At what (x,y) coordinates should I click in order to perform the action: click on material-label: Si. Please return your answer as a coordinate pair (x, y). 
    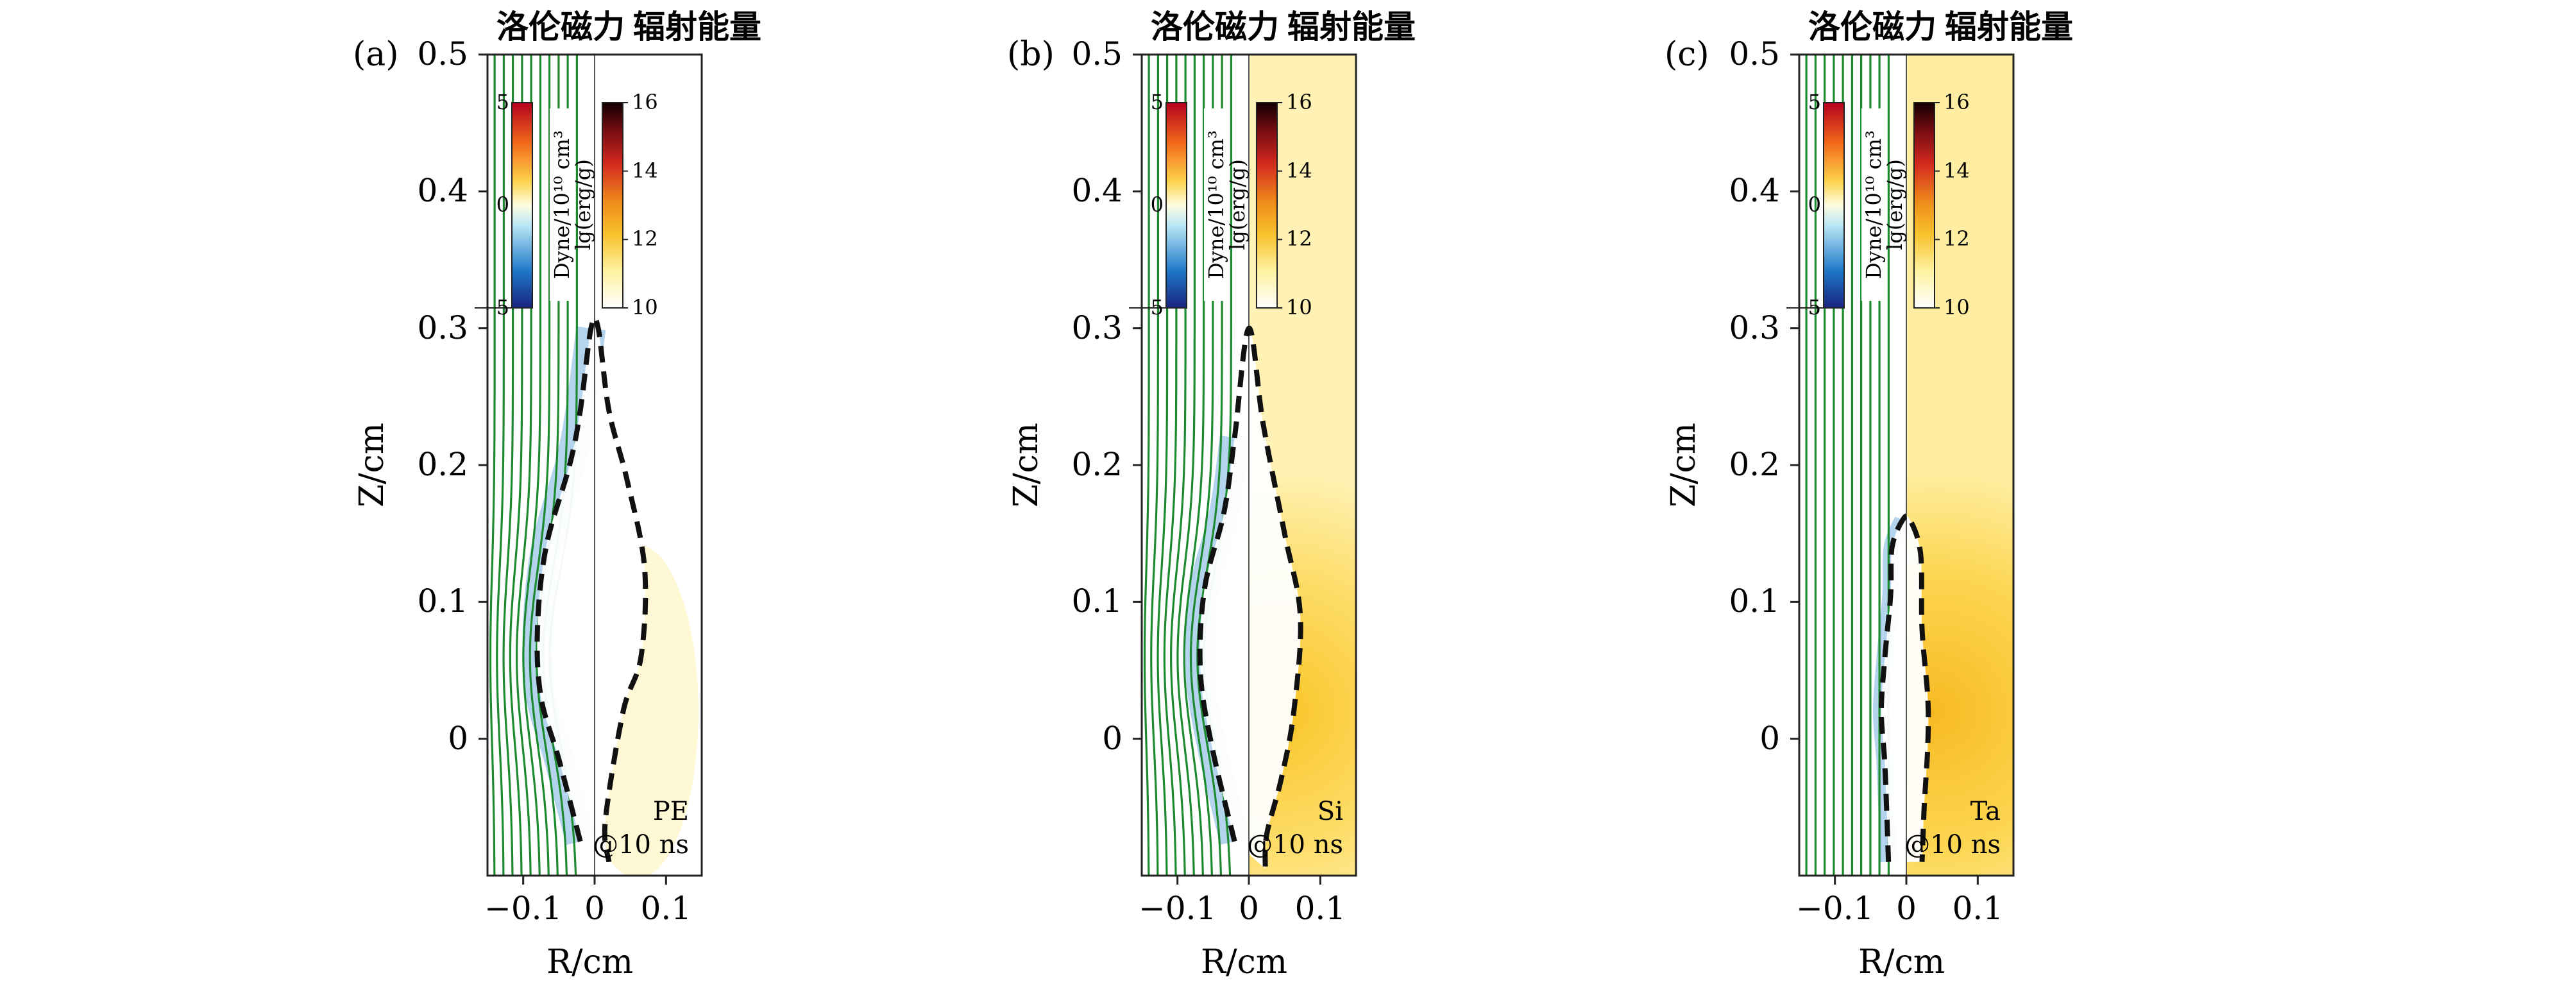
    Looking at the image, I should click on (1330, 811).